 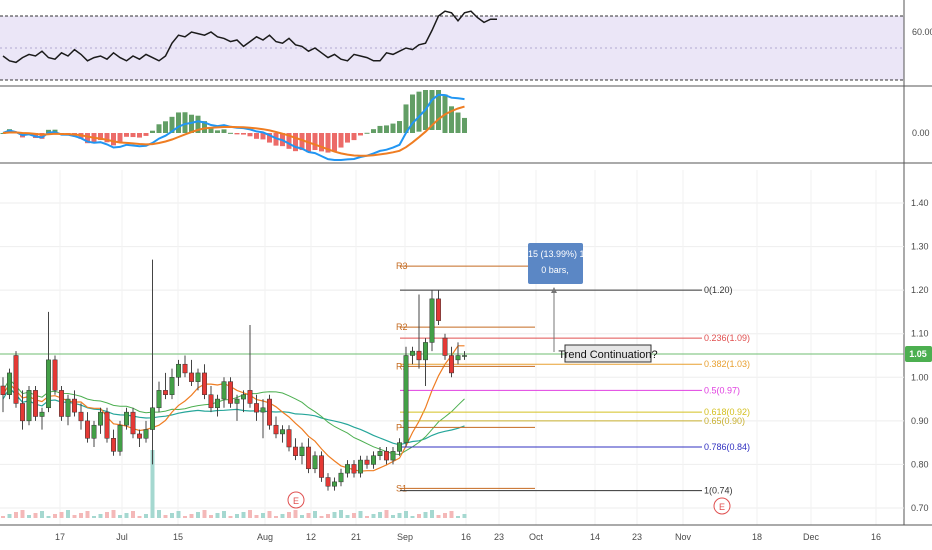 What do you see at coordinates (296, 500) in the screenshot?
I see `earnings-marker-1: E` at bounding box center [296, 500].